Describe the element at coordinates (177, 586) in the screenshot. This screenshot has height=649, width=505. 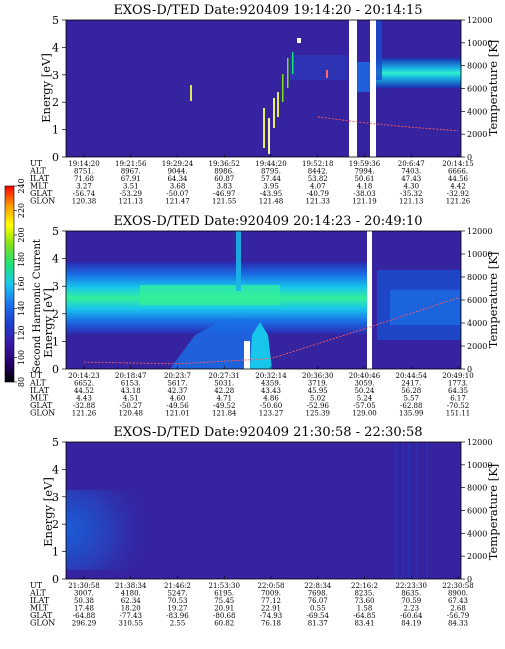
I see `table-cell: 21:46:2` at that location.